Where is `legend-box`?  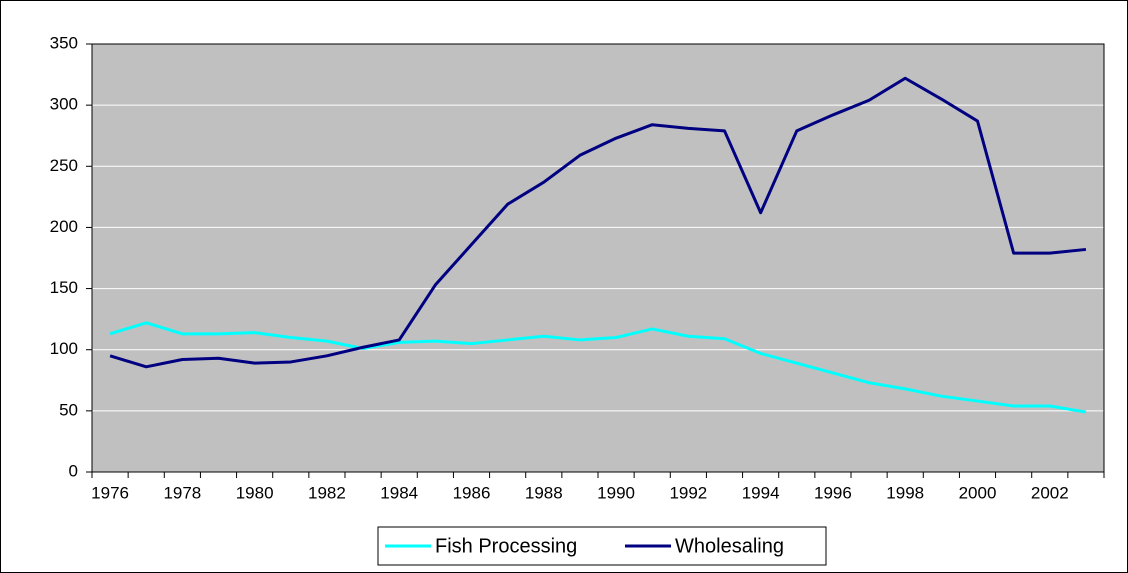 legend-box is located at coordinates (602, 546).